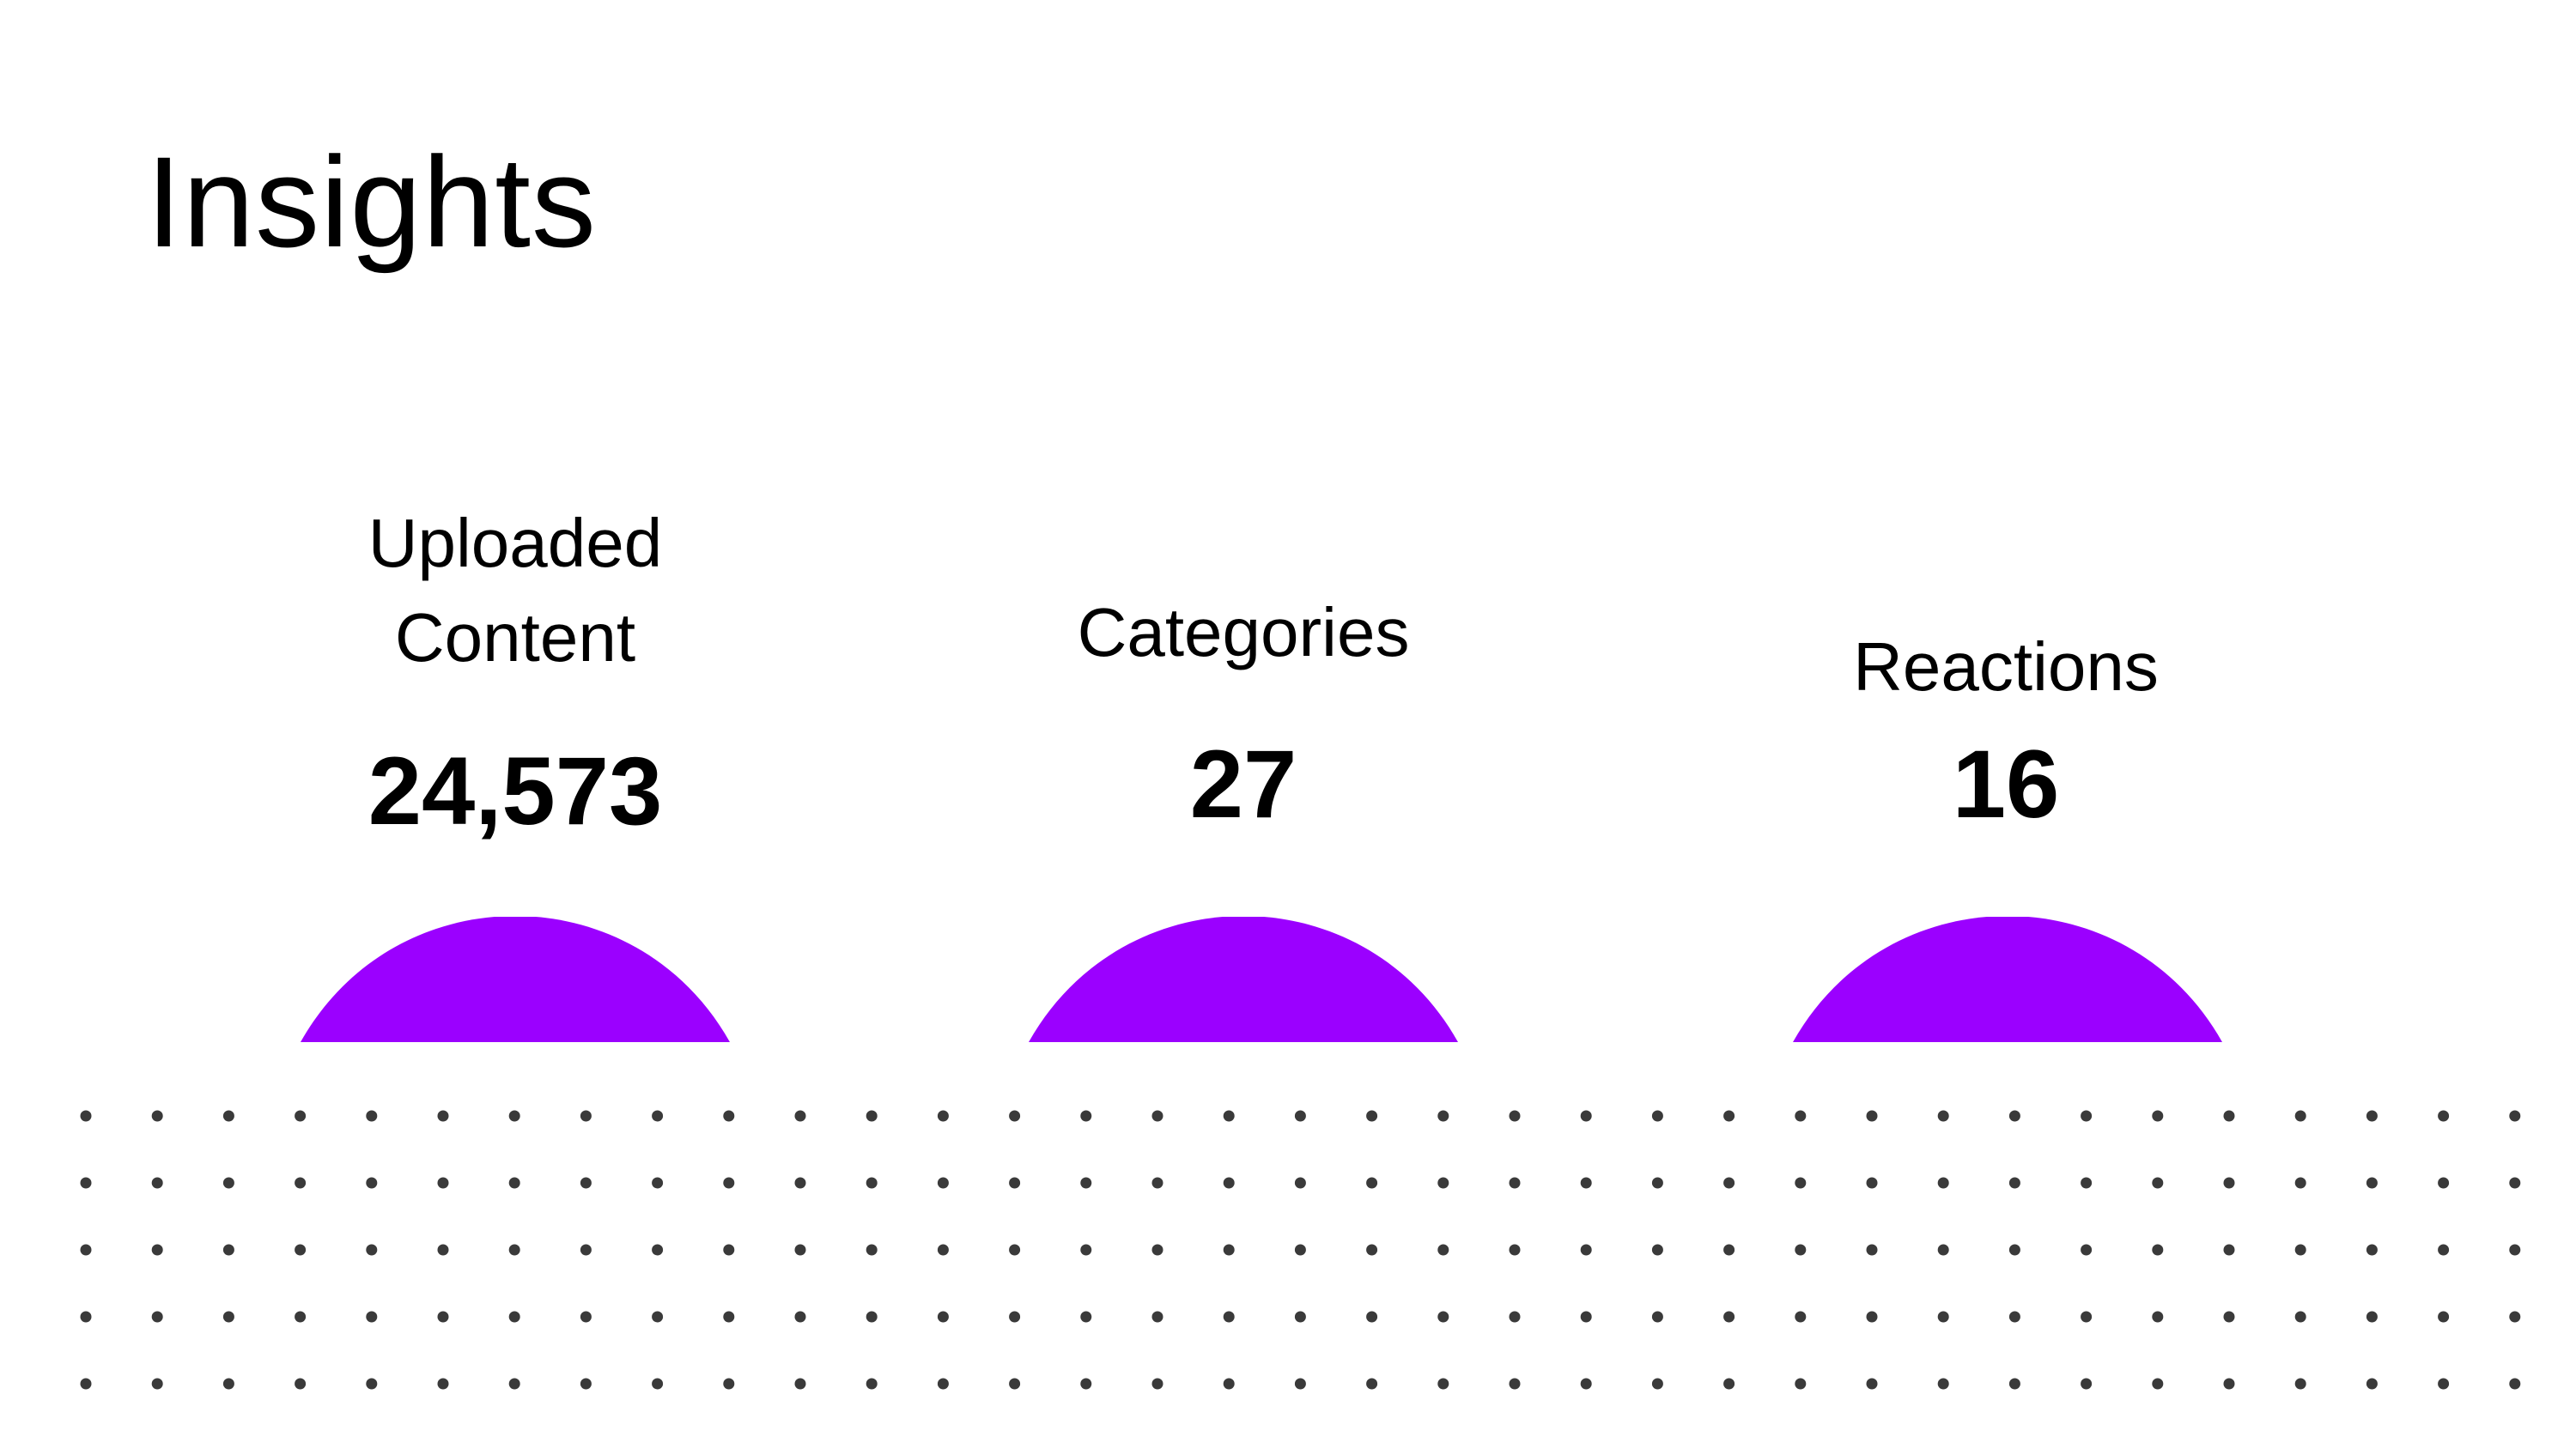 This screenshot has width=2576, height=1449. What do you see at coordinates (515, 979) in the screenshot?
I see `dome-shape-uploaded-content` at bounding box center [515, 979].